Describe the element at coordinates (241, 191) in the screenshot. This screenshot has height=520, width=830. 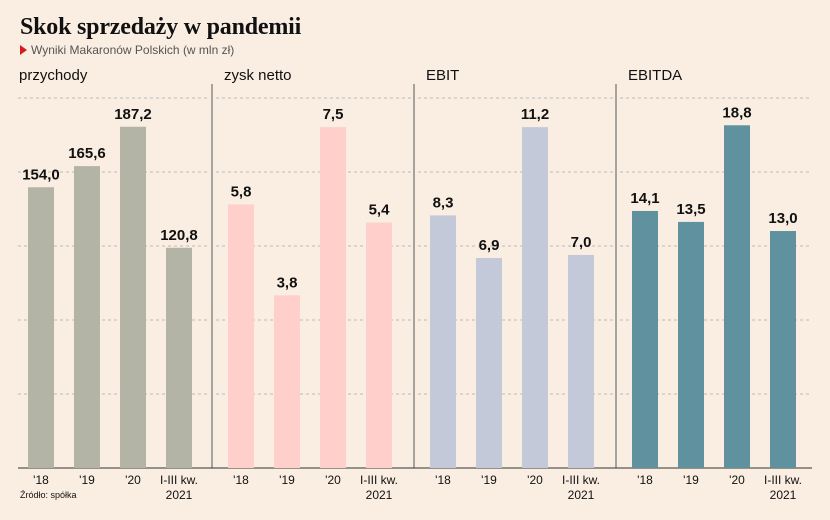
I see `data-label: 5,8` at that location.